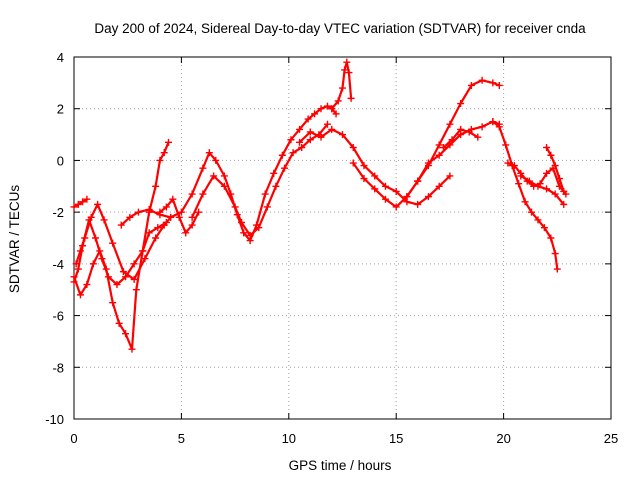  I want to click on y-axis-label: SDTVAR / TECUs, so click(14, 239).